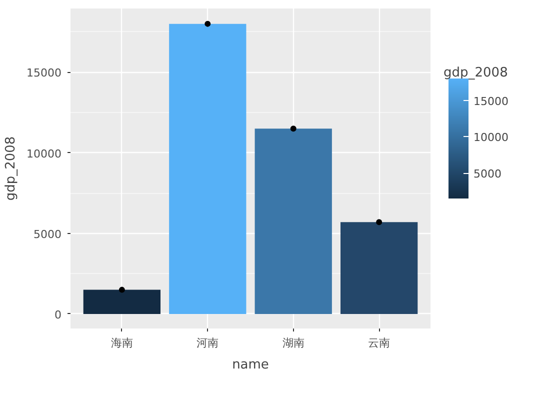 This screenshot has height=393, width=541. Describe the element at coordinates (379, 343) in the screenshot. I see `x-tick-label: 云南` at that location.